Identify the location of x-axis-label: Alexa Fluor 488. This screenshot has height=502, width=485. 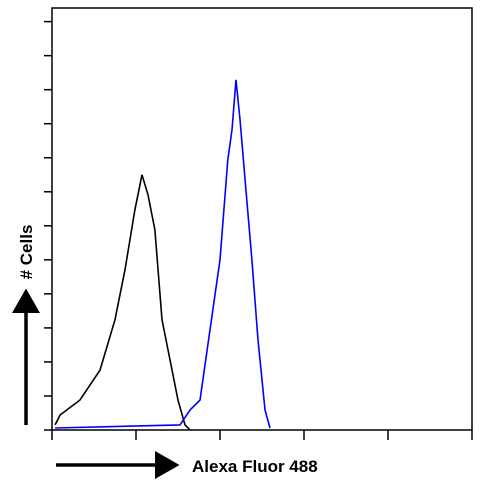
(255, 466).